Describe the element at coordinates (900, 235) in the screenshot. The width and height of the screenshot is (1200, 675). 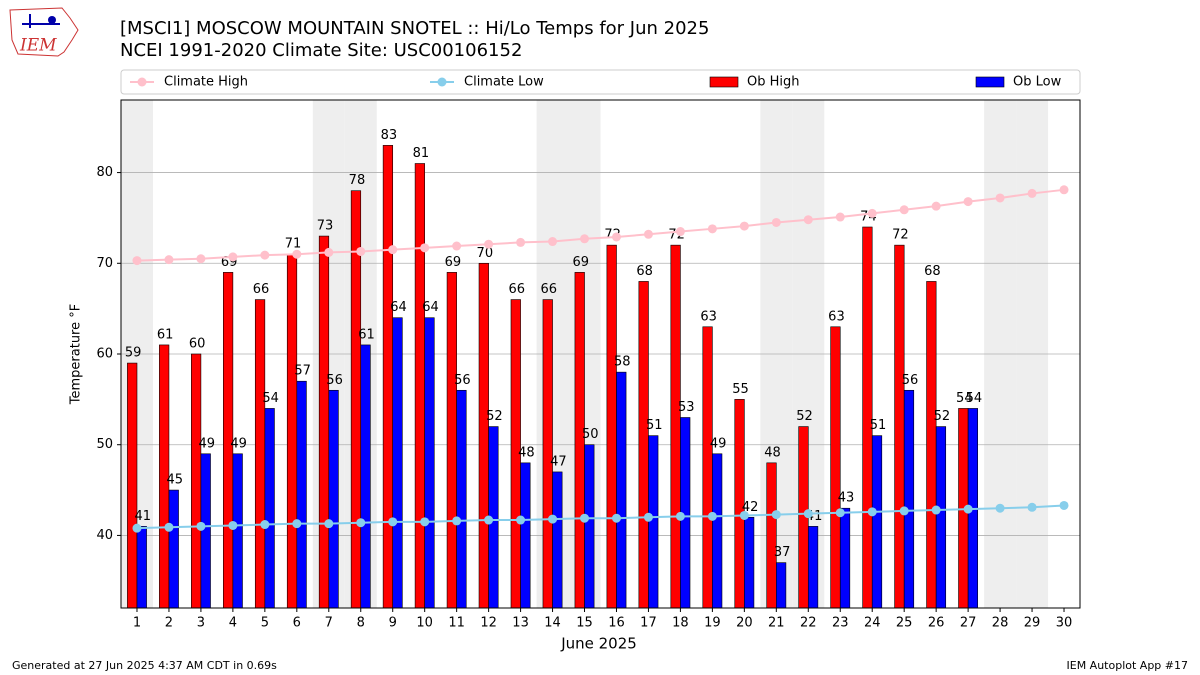
I see `value-label: 72` at that location.